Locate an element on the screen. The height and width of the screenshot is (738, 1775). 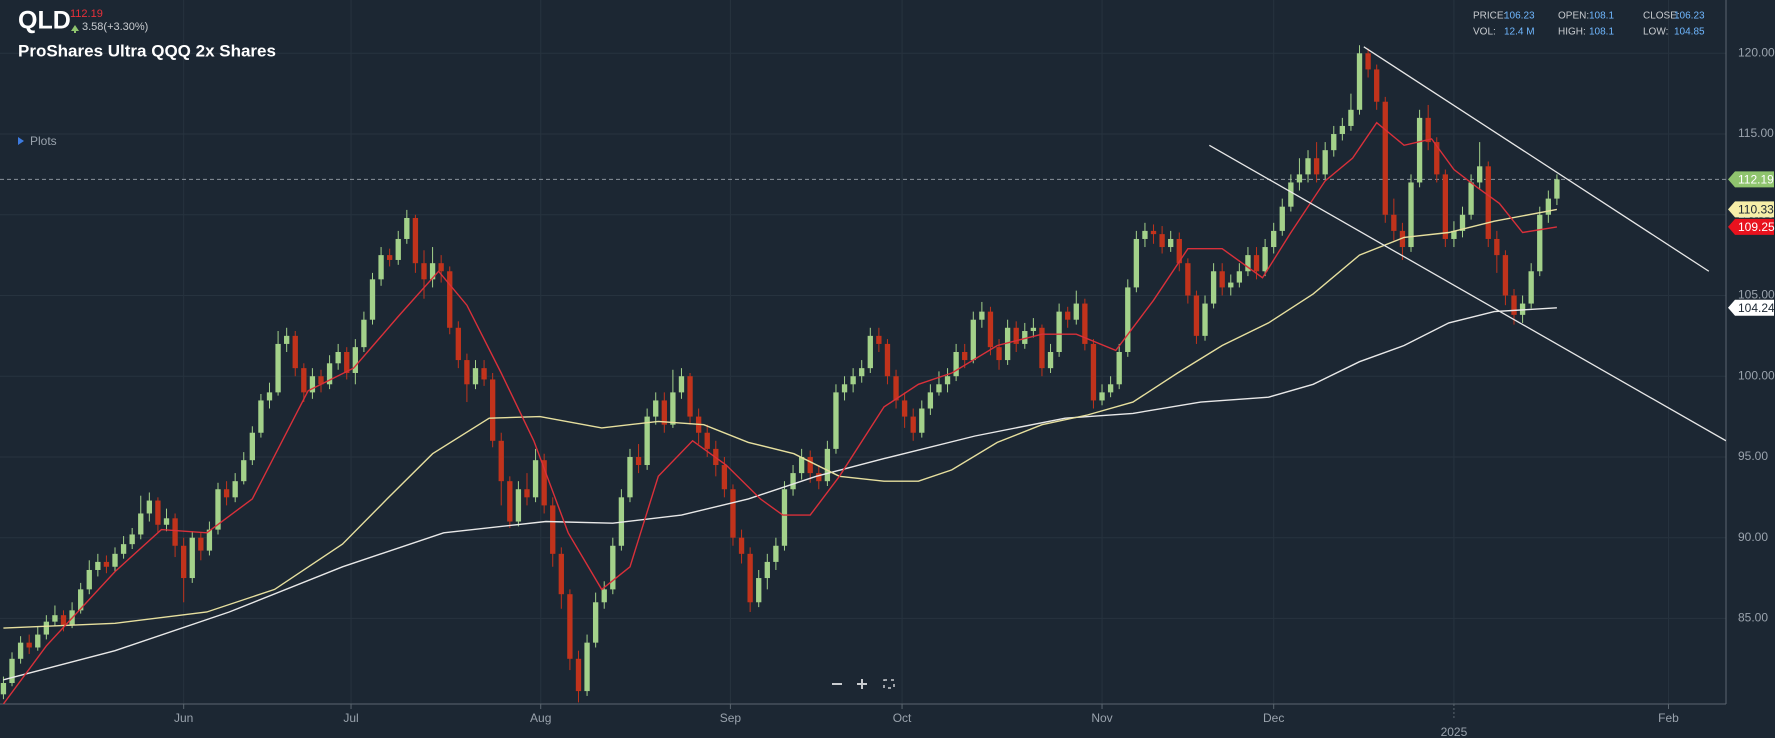
x-tick-label: Oct is located at coordinates (902, 718).